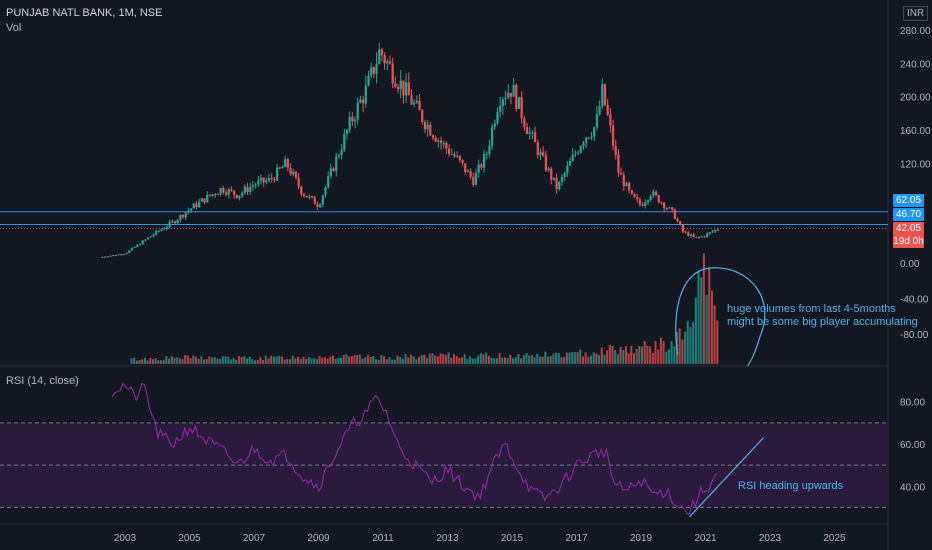  Describe the element at coordinates (916, 13) in the screenshot. I see `currency-button: INR` at that location.